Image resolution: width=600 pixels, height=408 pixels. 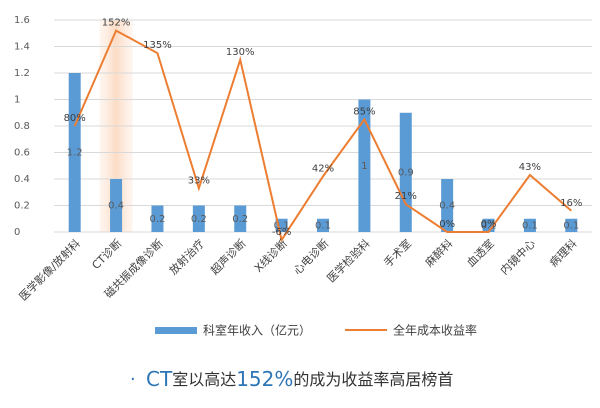 What do you see at coordinates (199, 180) in the screenshot?
I see `line-value-label: 33%` at bounding box center [199, 180].